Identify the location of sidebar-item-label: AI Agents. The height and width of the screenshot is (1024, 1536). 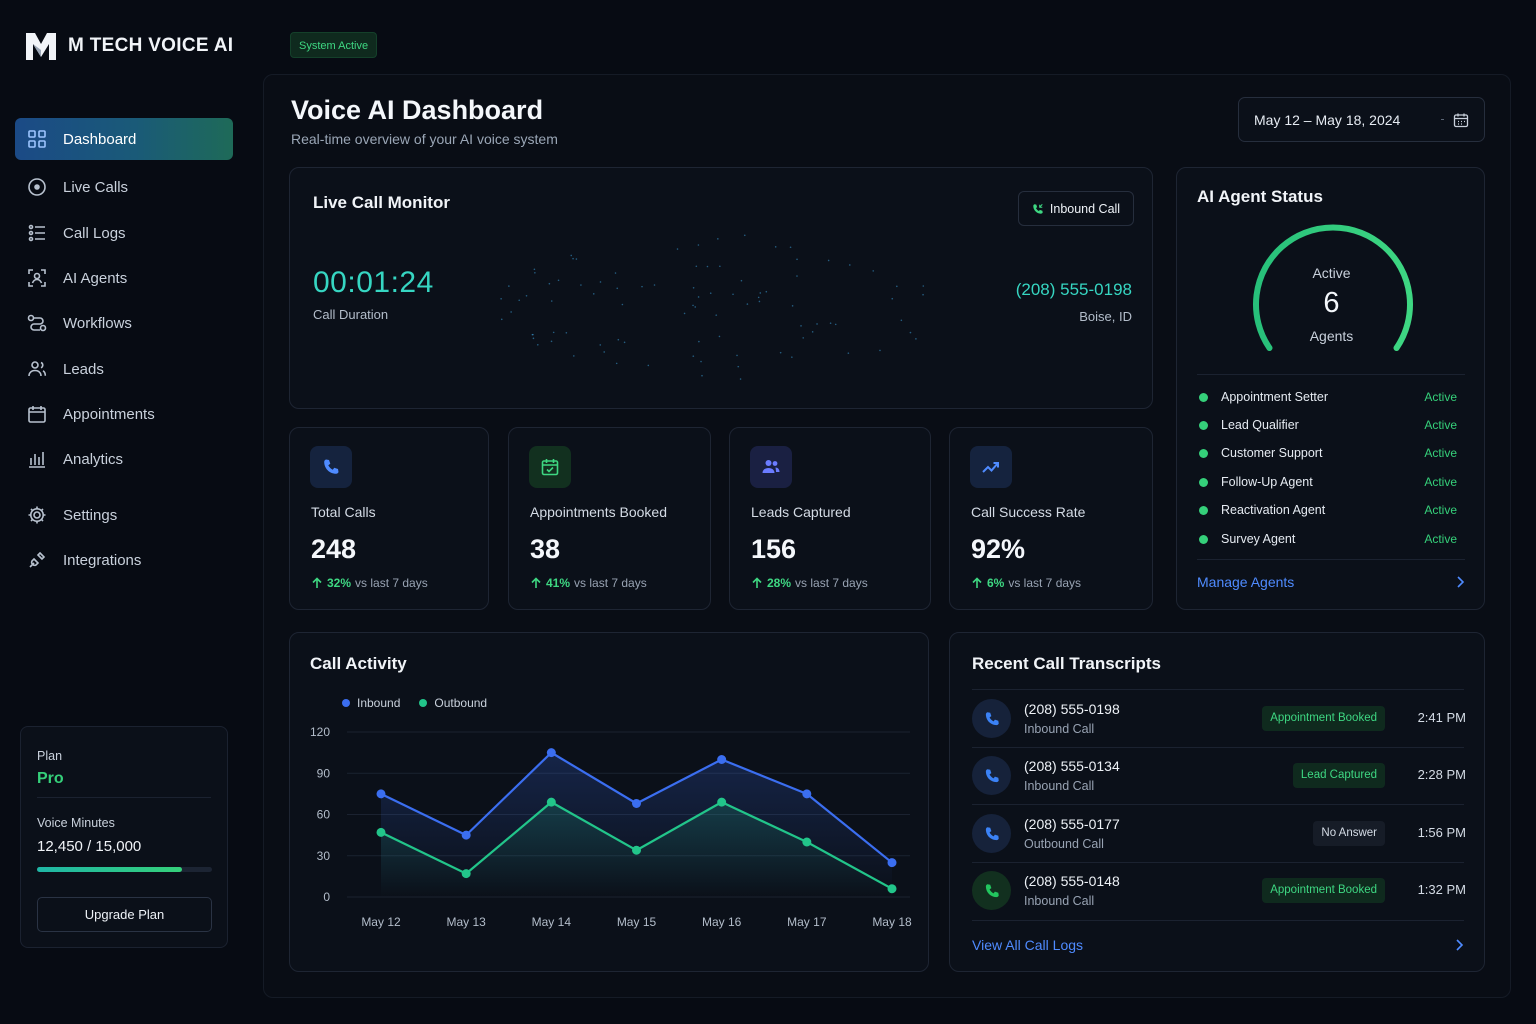
(95, 278).